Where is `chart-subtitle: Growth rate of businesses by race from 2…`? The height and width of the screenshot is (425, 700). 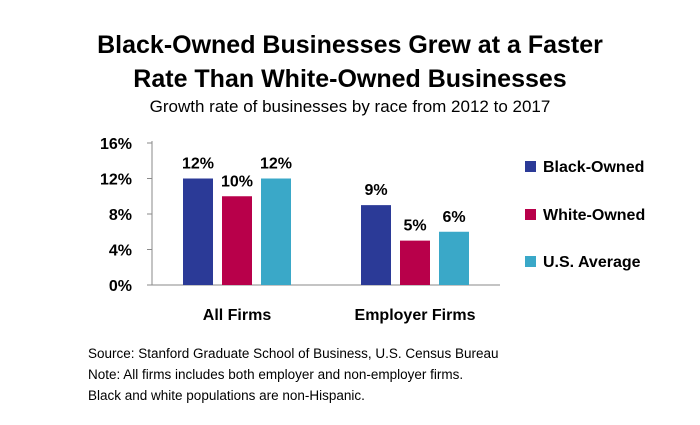 chart-subtitle: Growth rate of businesses by race from 2… is located at coordinates (350, 106).